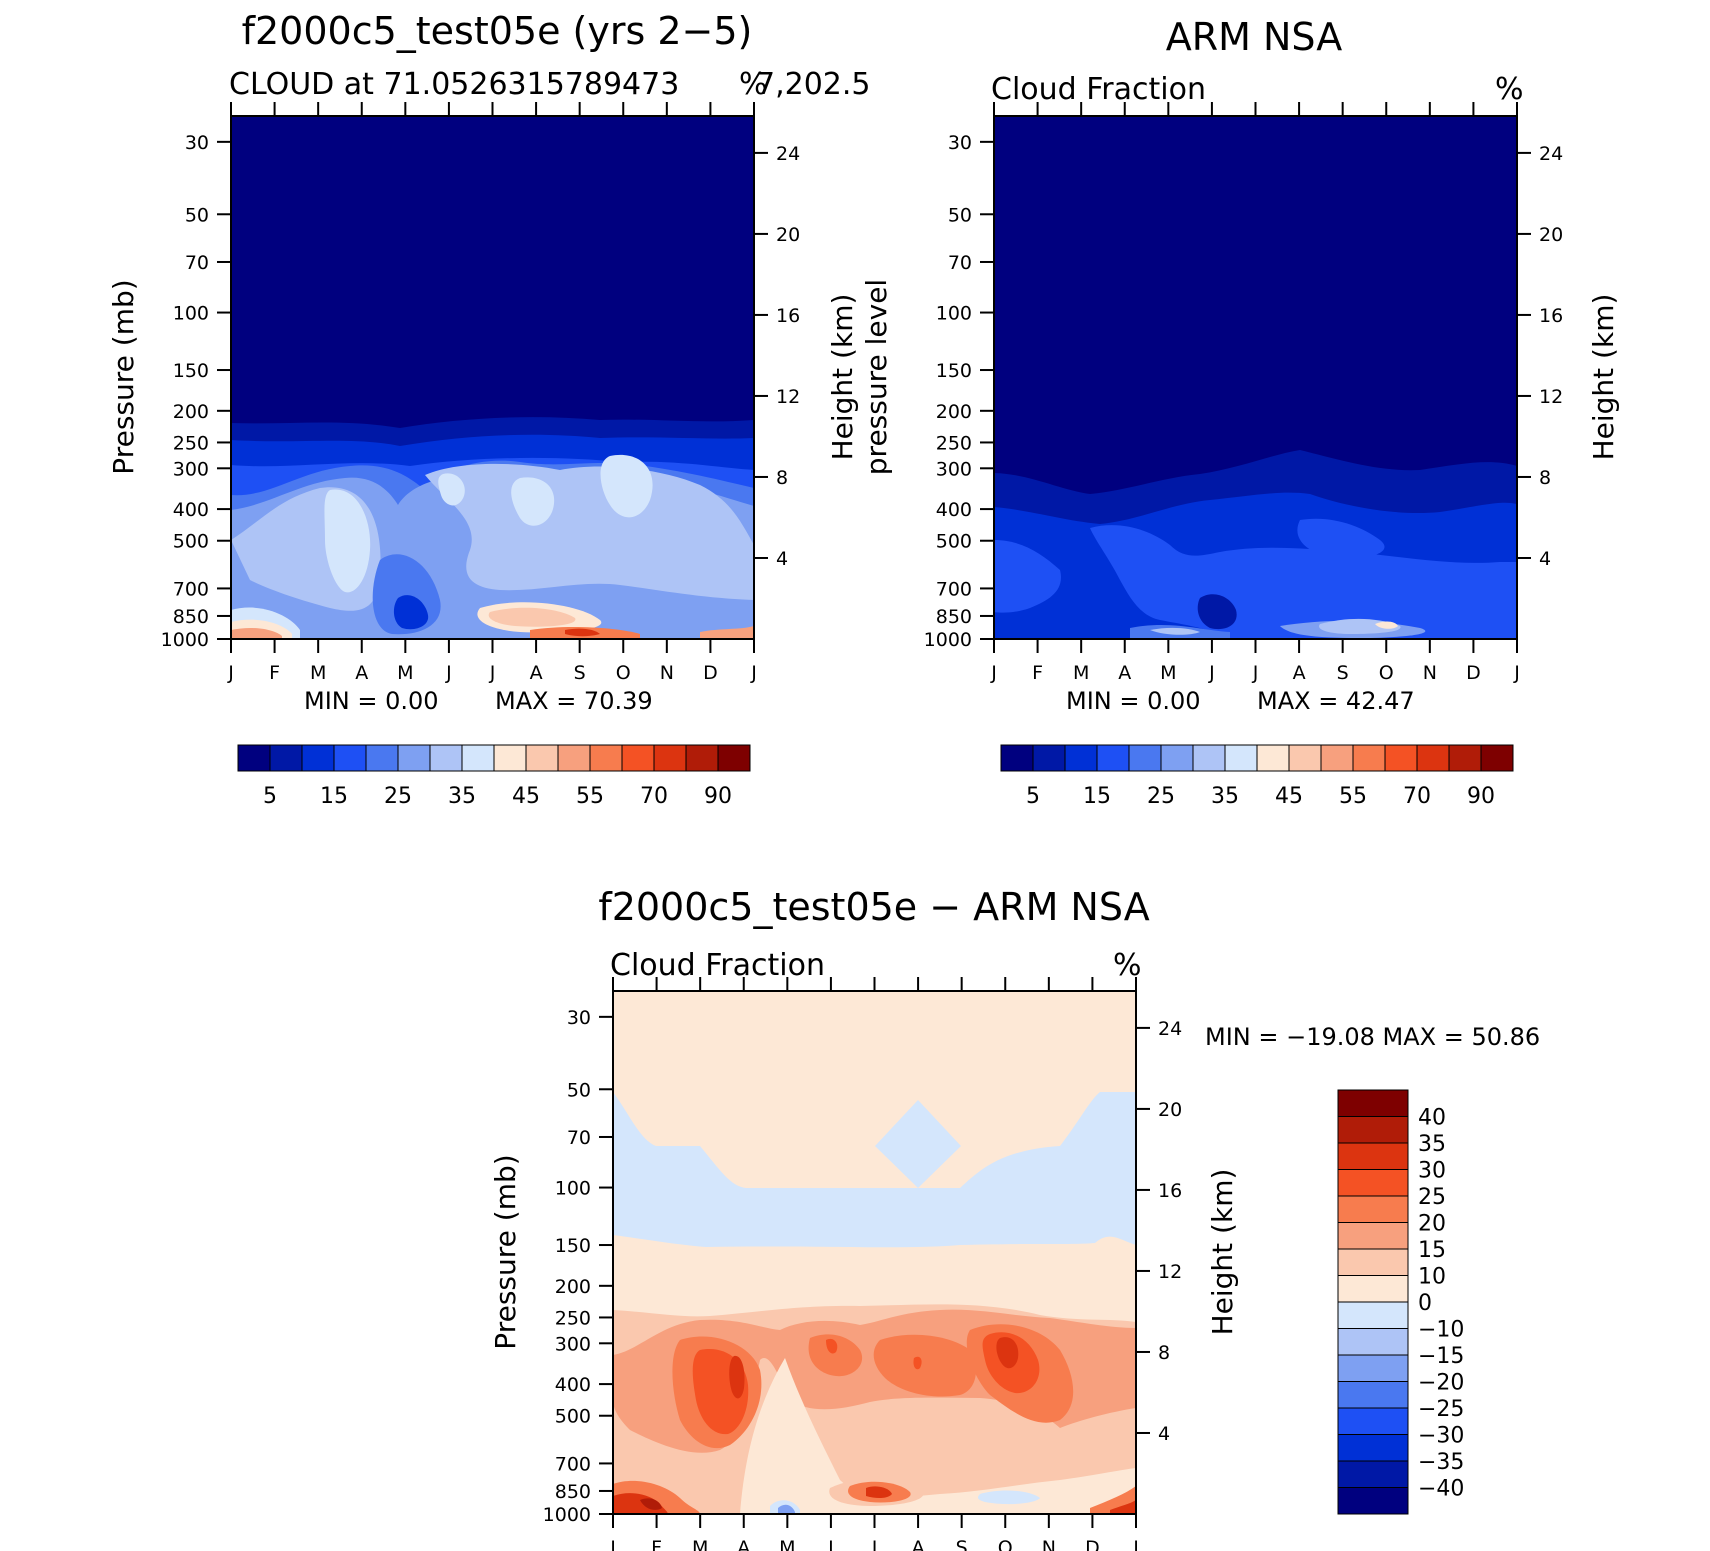 Image resolution: width=1710 pixels, height=1551 pixels. I want to click on contour-band-15-b, so click(1303, 582).